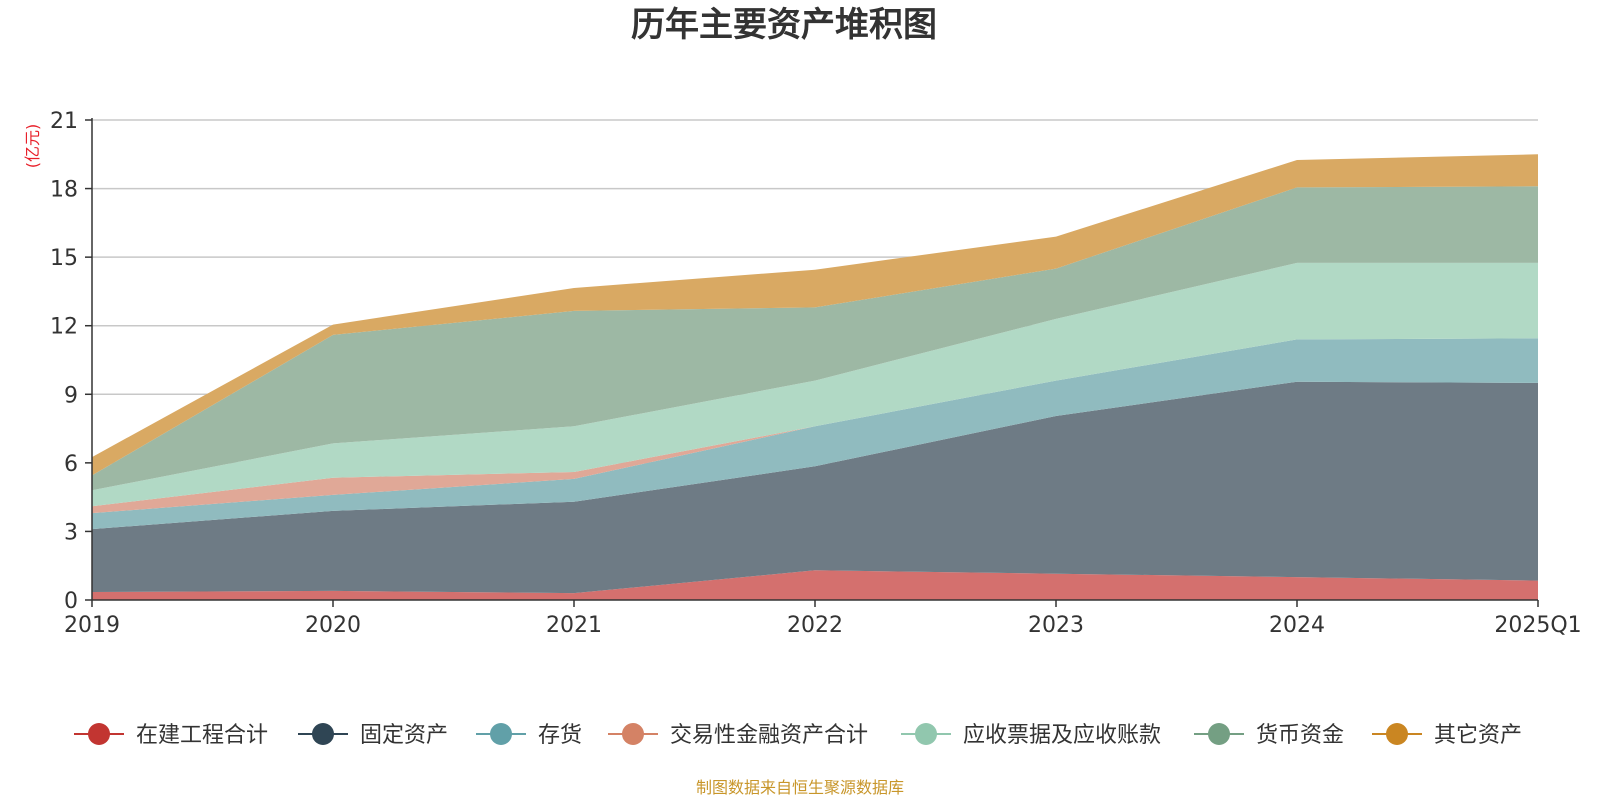 The image size is (1600, 800). I want to click on legend-item: 交易性金融资产合计, so click(738, 735).